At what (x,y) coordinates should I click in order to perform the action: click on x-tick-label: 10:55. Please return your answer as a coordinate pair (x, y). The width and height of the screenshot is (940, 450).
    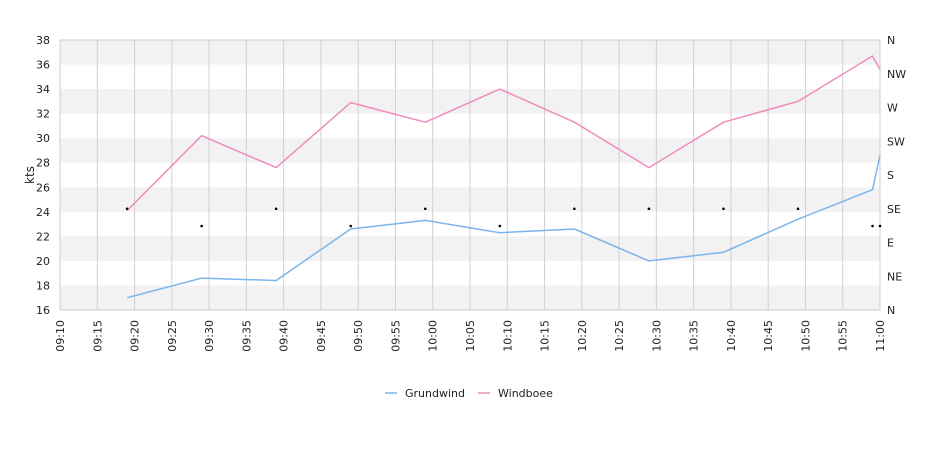
    Looking at the image, I should click on (843, 336).